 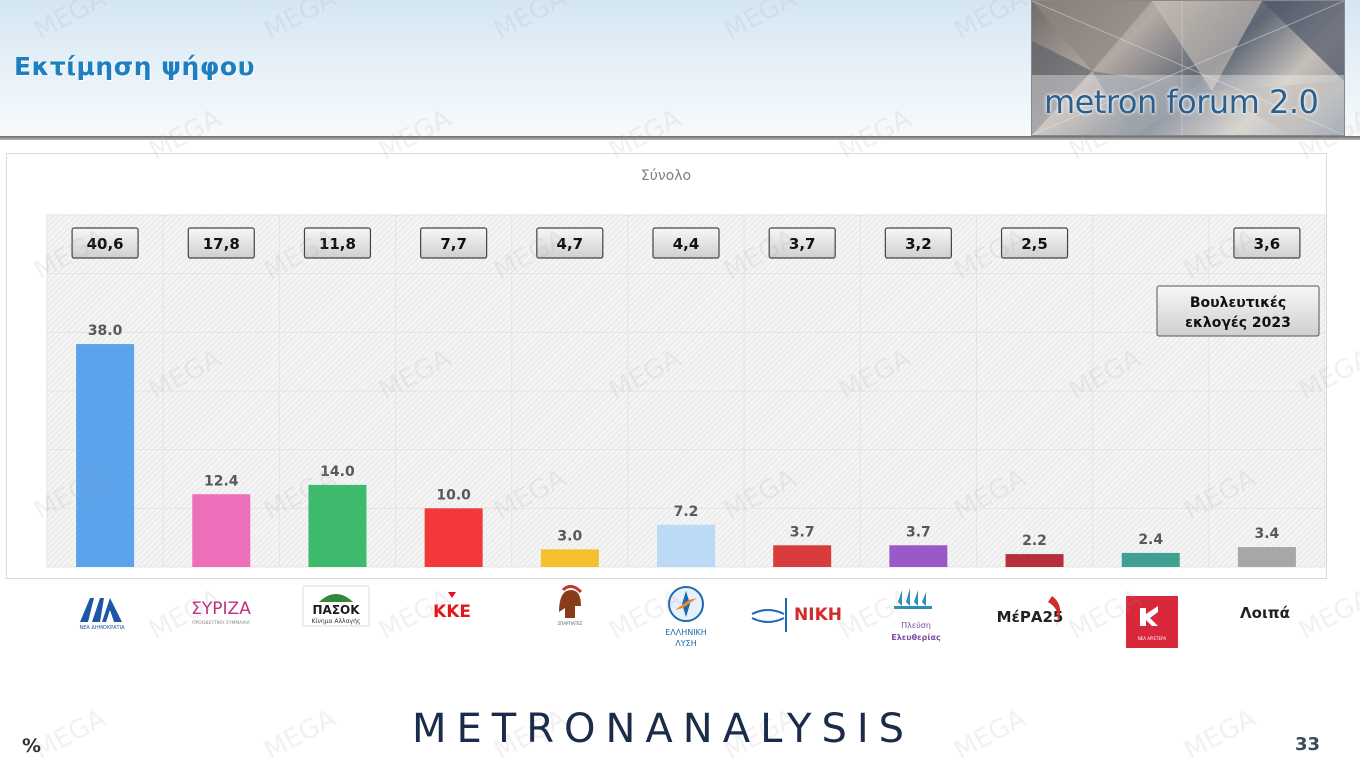 I want to click on election-result-value-5: 4,4, so click(x=686, y=244).